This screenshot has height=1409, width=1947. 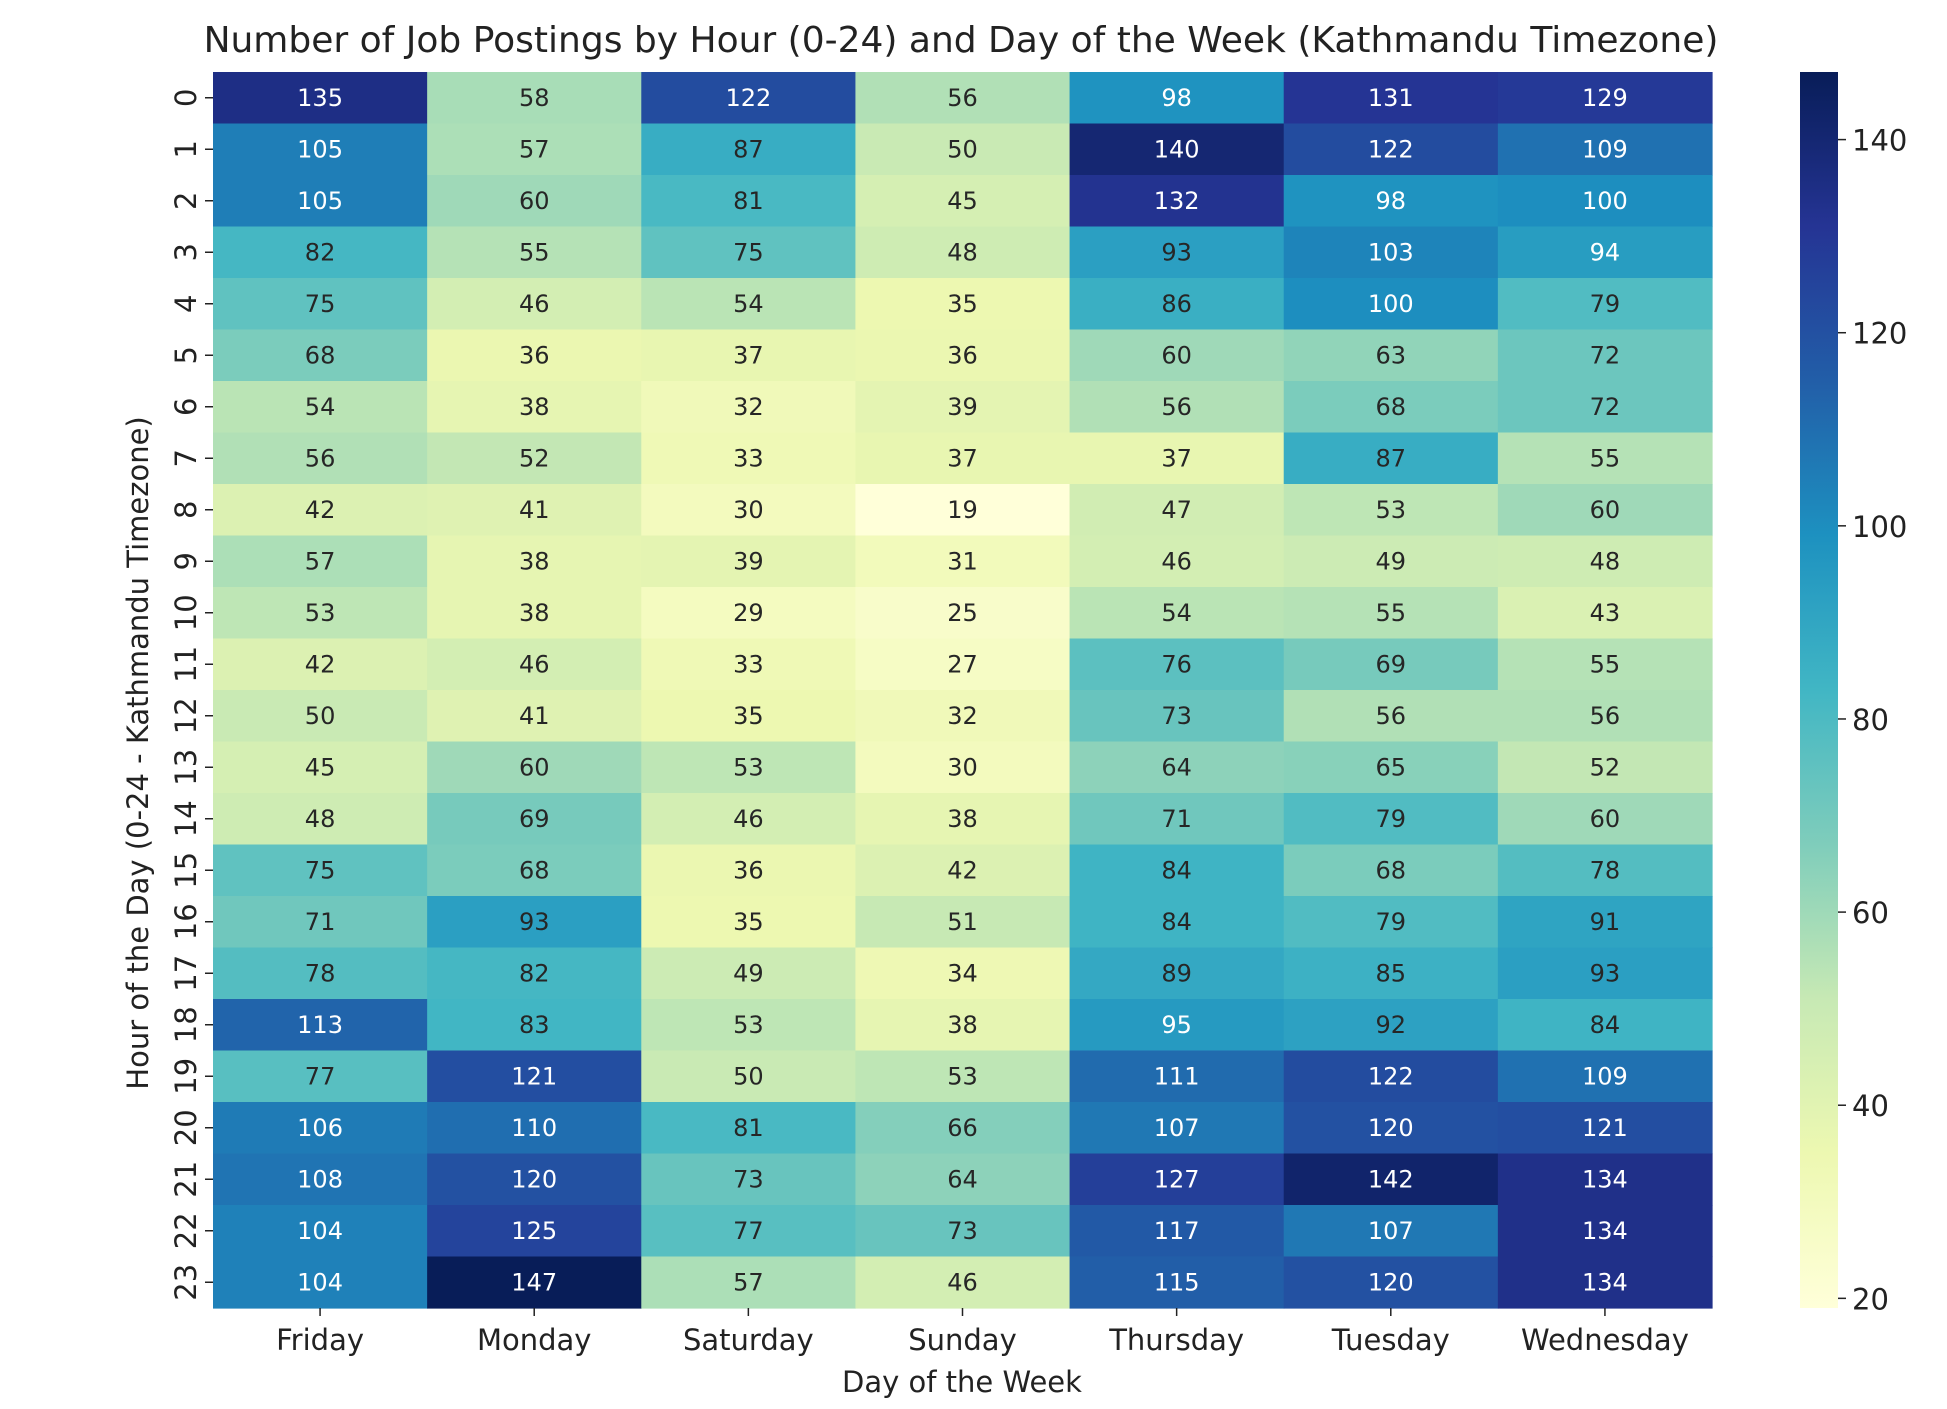 What do you see at coordinates (1605, 1025) in the screenshot?
I see `cell-value-label: 84` at bounding box center [1605, 1025].